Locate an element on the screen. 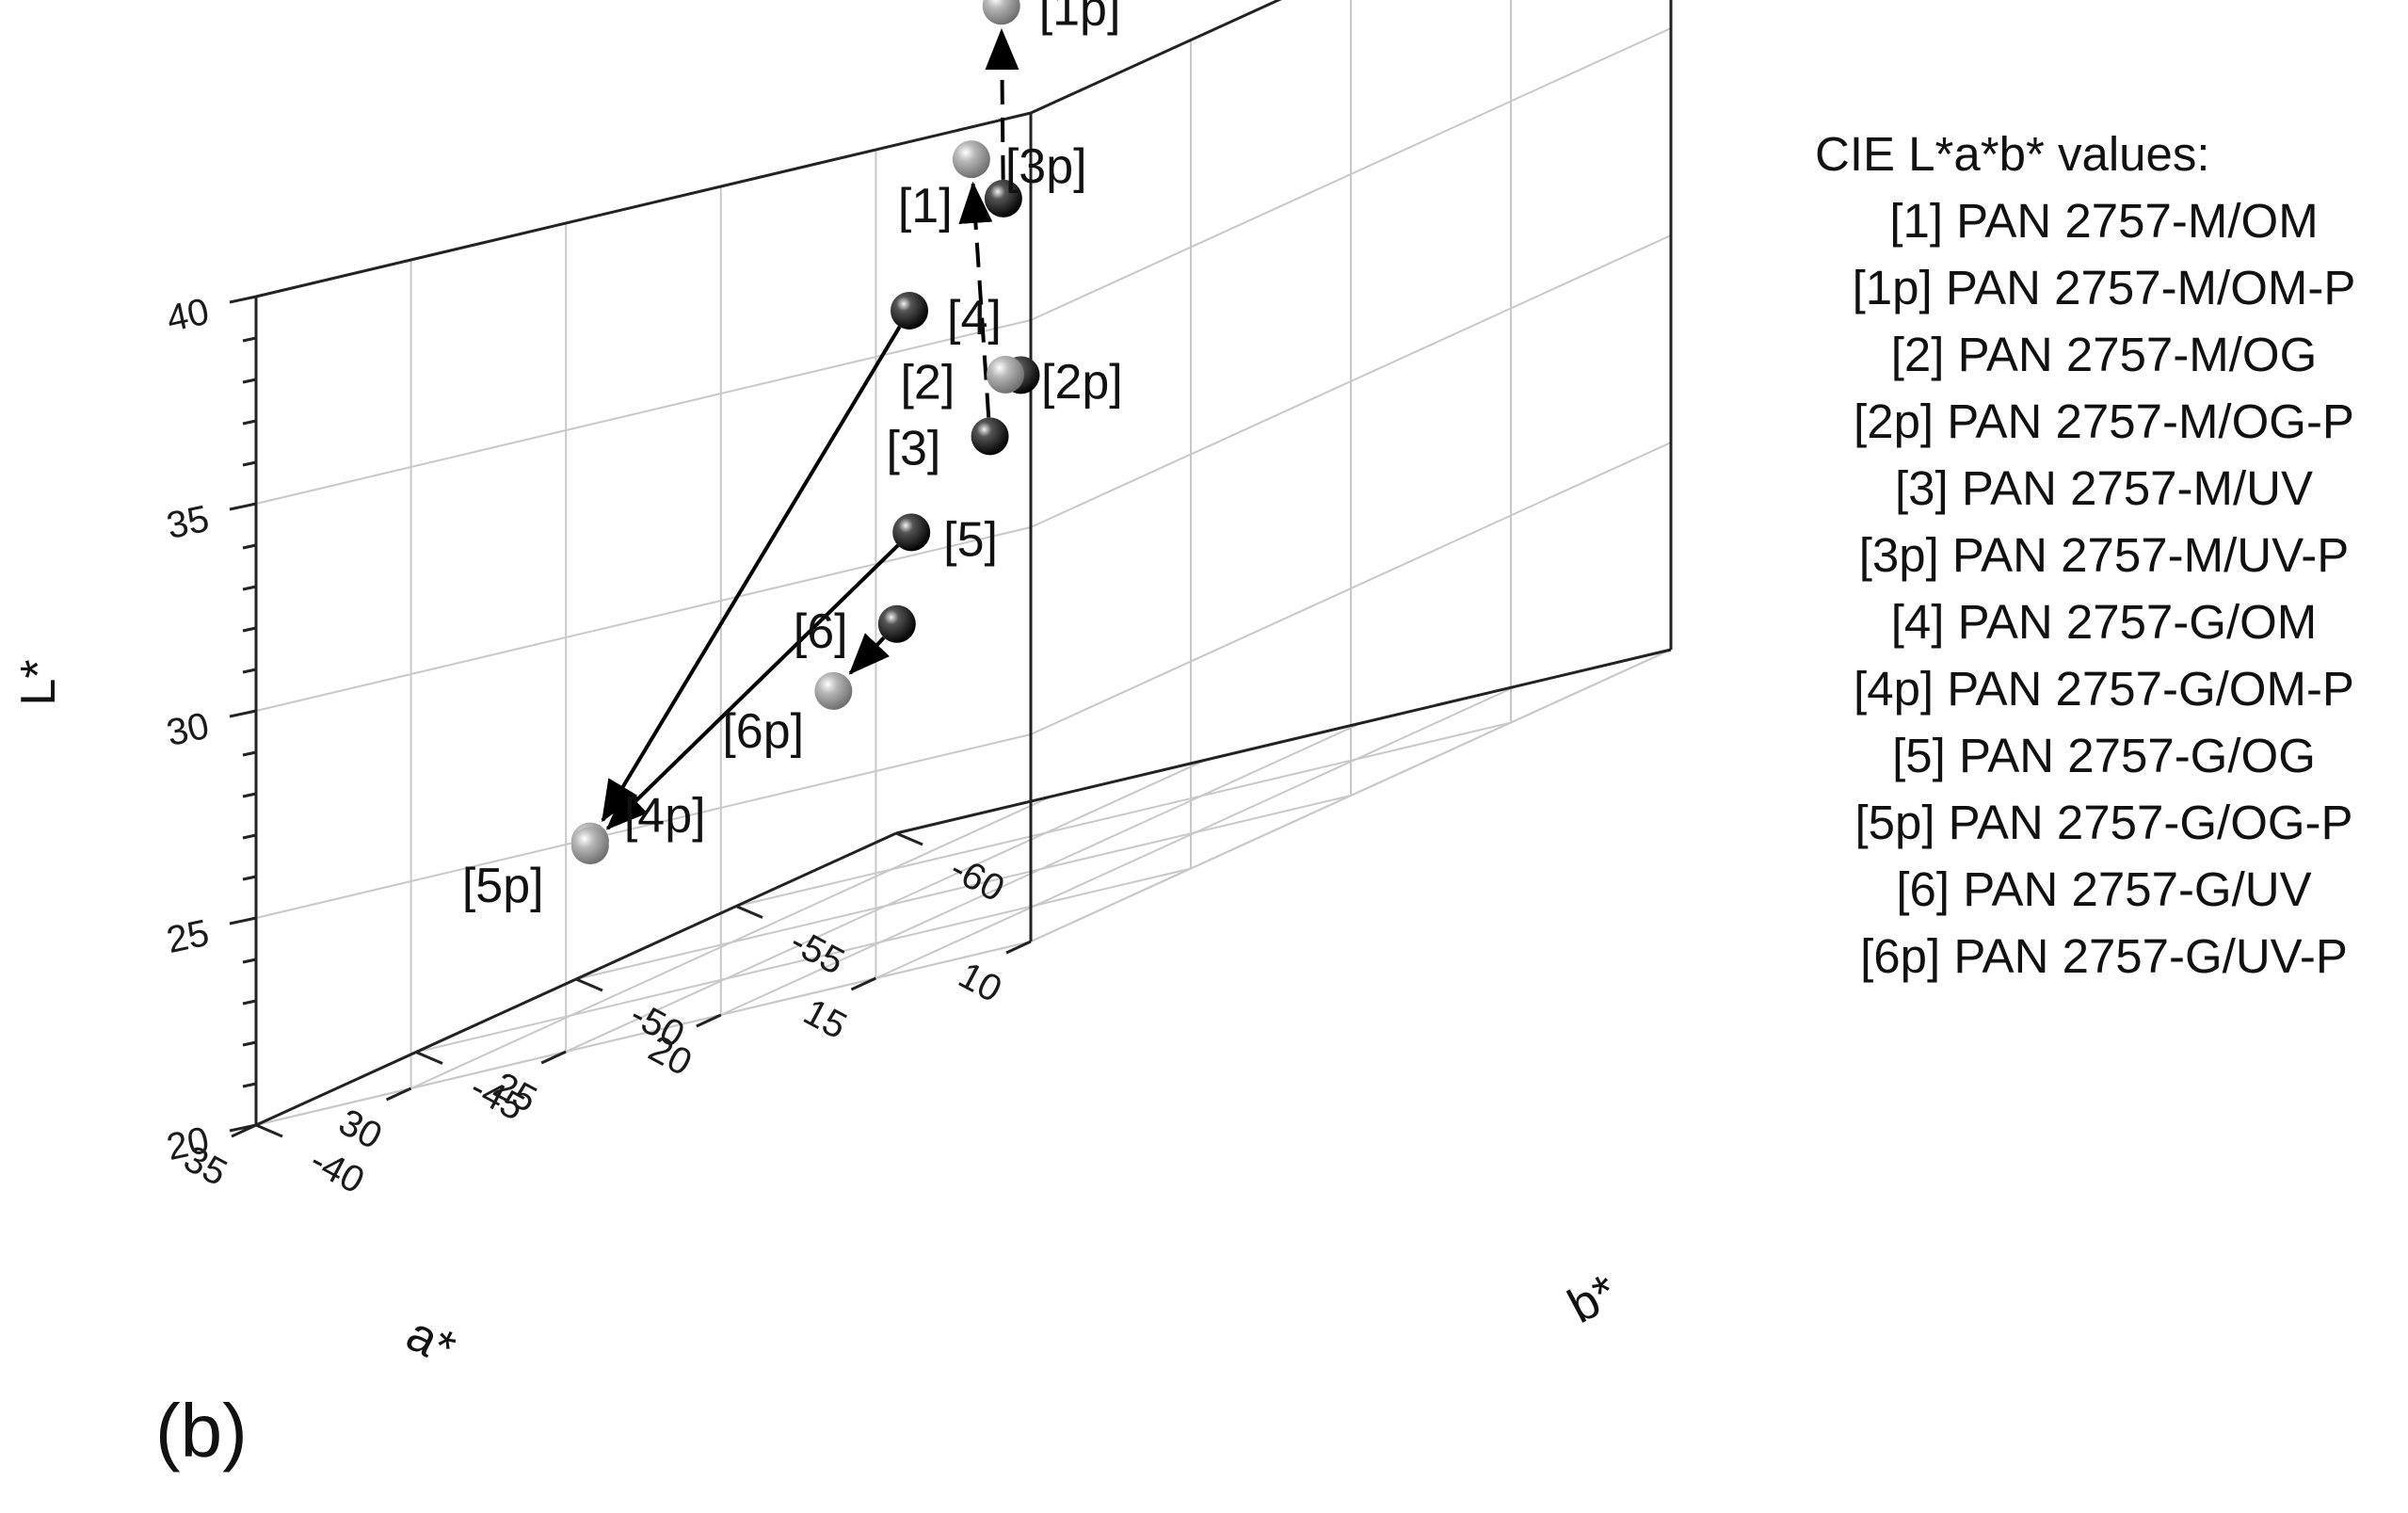 The width and height of the screenshot is (2408, 1513). point-label: [5p] is located at coordinates (503, 886).